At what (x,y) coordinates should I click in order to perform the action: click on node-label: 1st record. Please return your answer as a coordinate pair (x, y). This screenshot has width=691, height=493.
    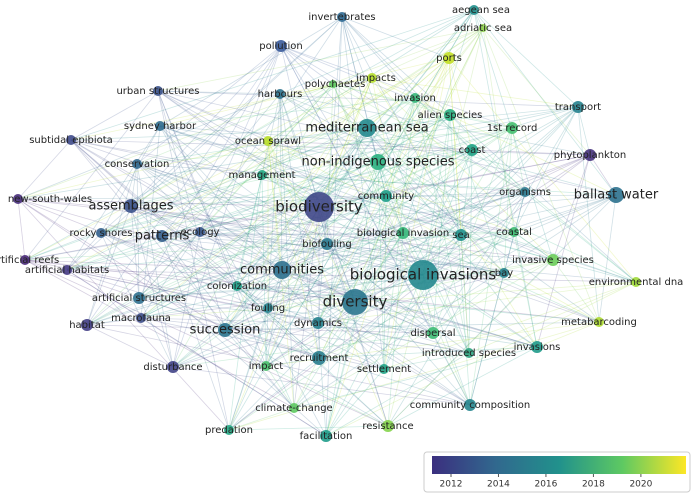
    Looking at the image, I should click on (512, 128).